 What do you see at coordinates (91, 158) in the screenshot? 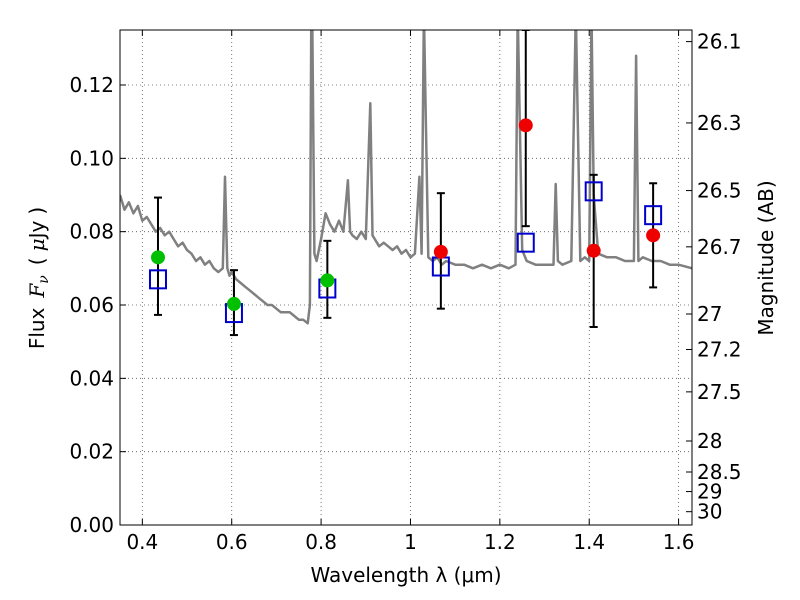
I see `y-tick-label: 0.10` at bounding box center [91, 158].